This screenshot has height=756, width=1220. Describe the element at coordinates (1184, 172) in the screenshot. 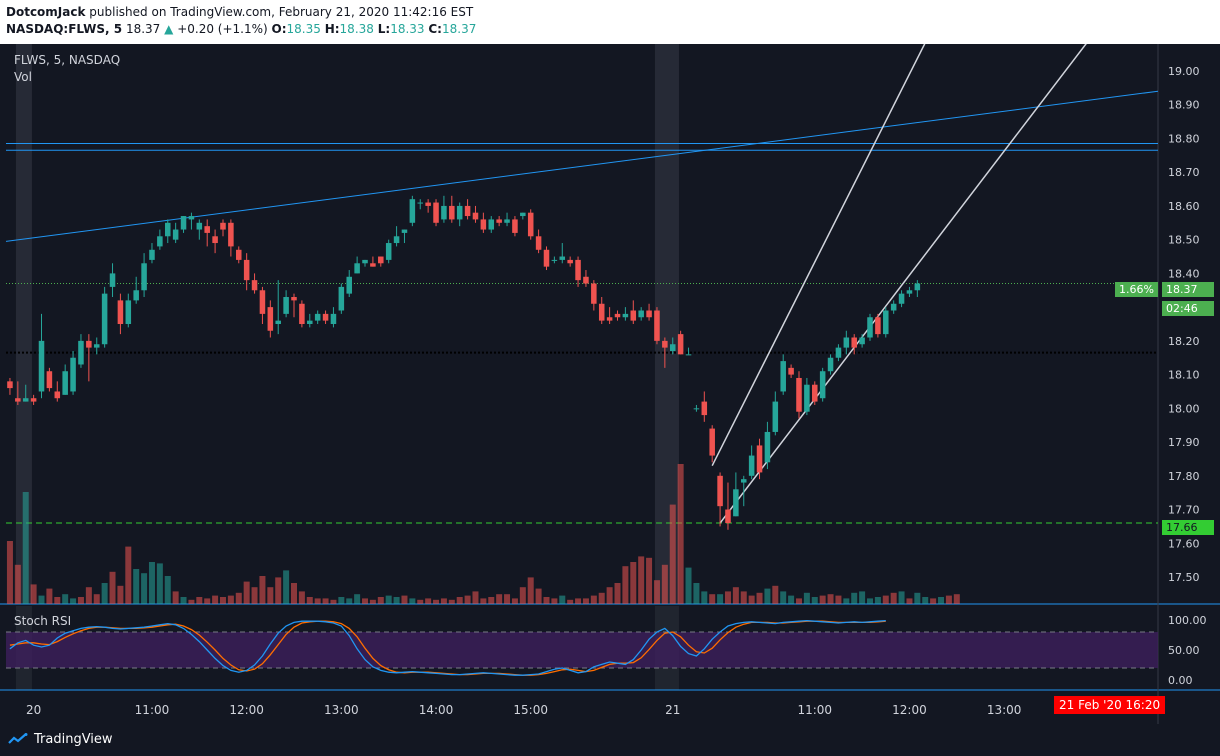

I see `y-tick-label: 18.70` at that location.